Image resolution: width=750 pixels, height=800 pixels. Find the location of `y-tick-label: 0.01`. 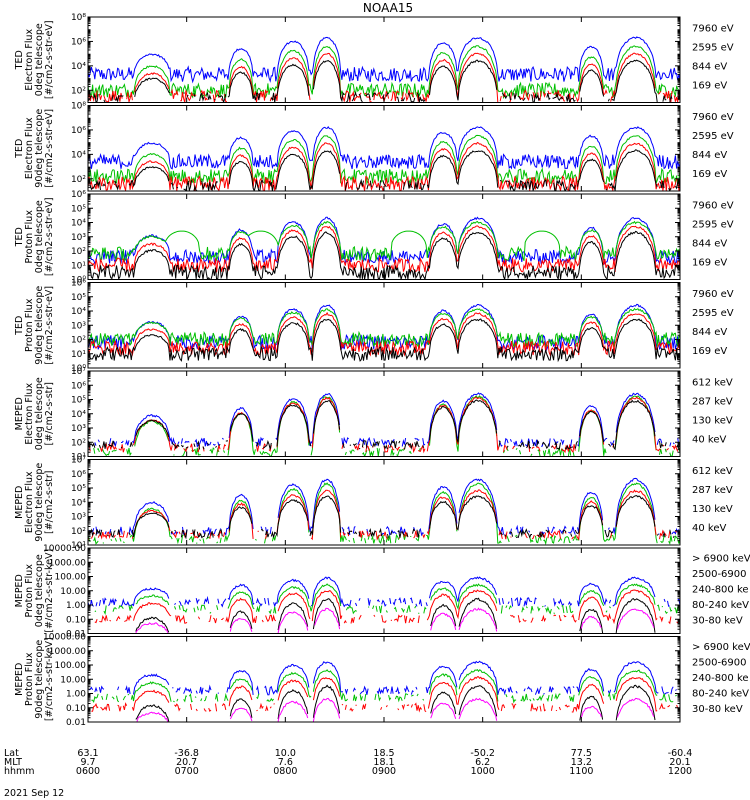

y-tick-label: 0.01 is located at coordinates (76, 635).